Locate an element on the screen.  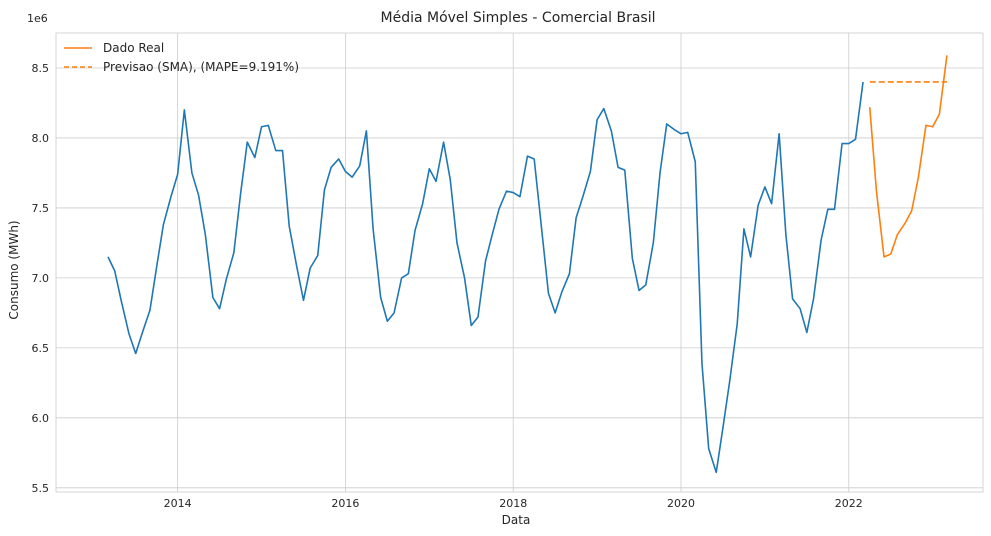
x-axis-label: Data is located at coordinates (516, 520).